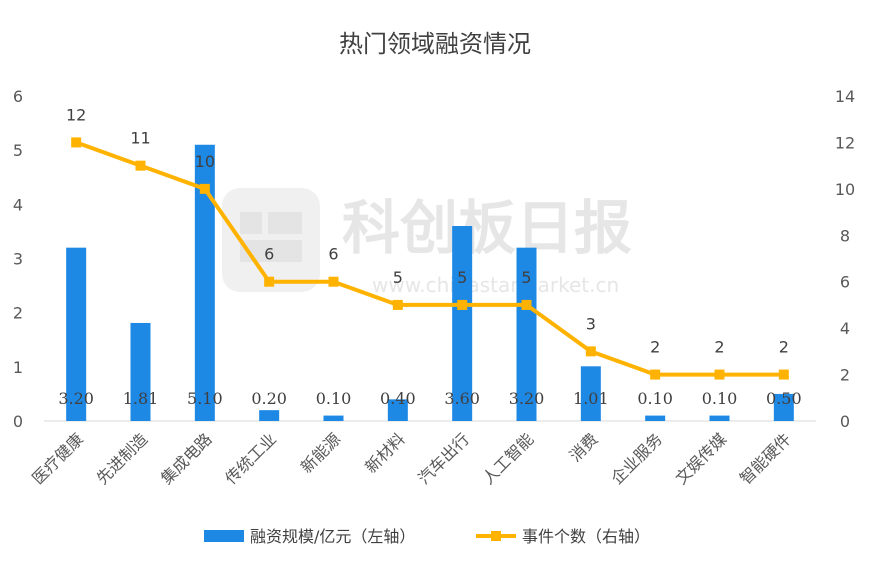 This screenshot has width=870, height=570. What do you see at coordinates (76, 114) in the screenshot?
I see `line-data-label: 12` at bounding box center [76, 114].